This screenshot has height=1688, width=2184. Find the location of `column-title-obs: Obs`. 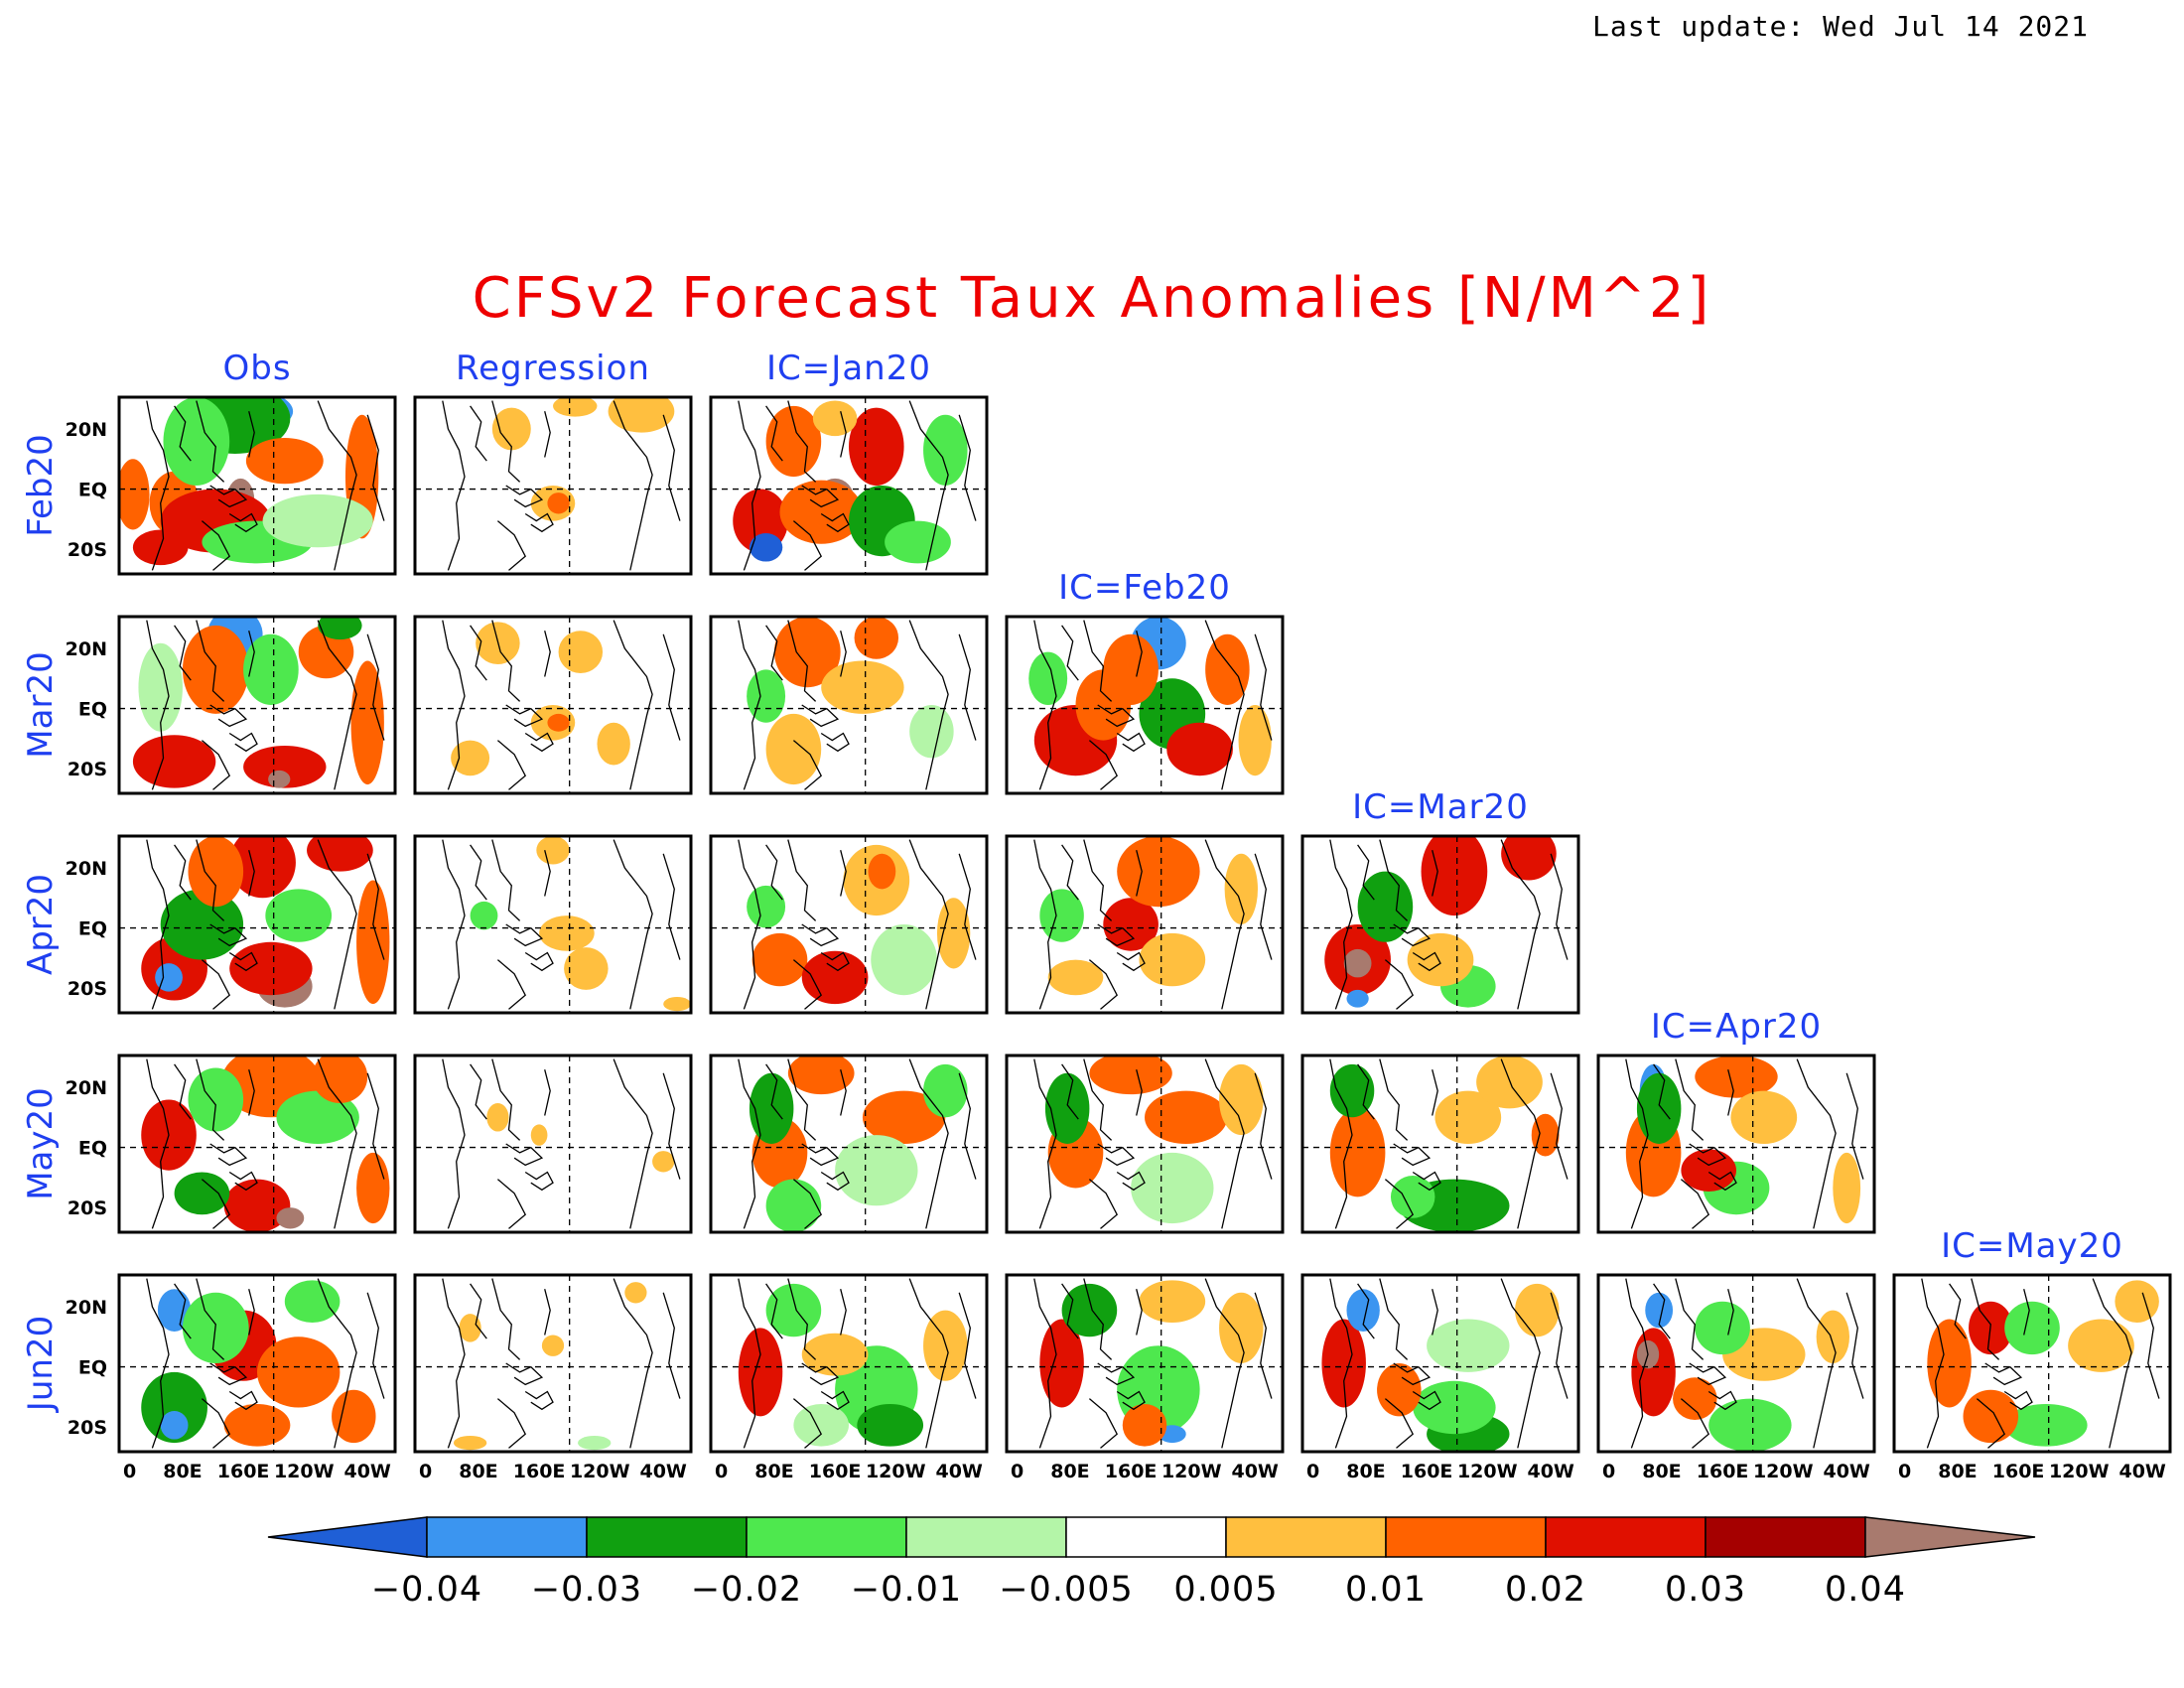

column-title-obs: Obs is located at coordinates (256, 368).